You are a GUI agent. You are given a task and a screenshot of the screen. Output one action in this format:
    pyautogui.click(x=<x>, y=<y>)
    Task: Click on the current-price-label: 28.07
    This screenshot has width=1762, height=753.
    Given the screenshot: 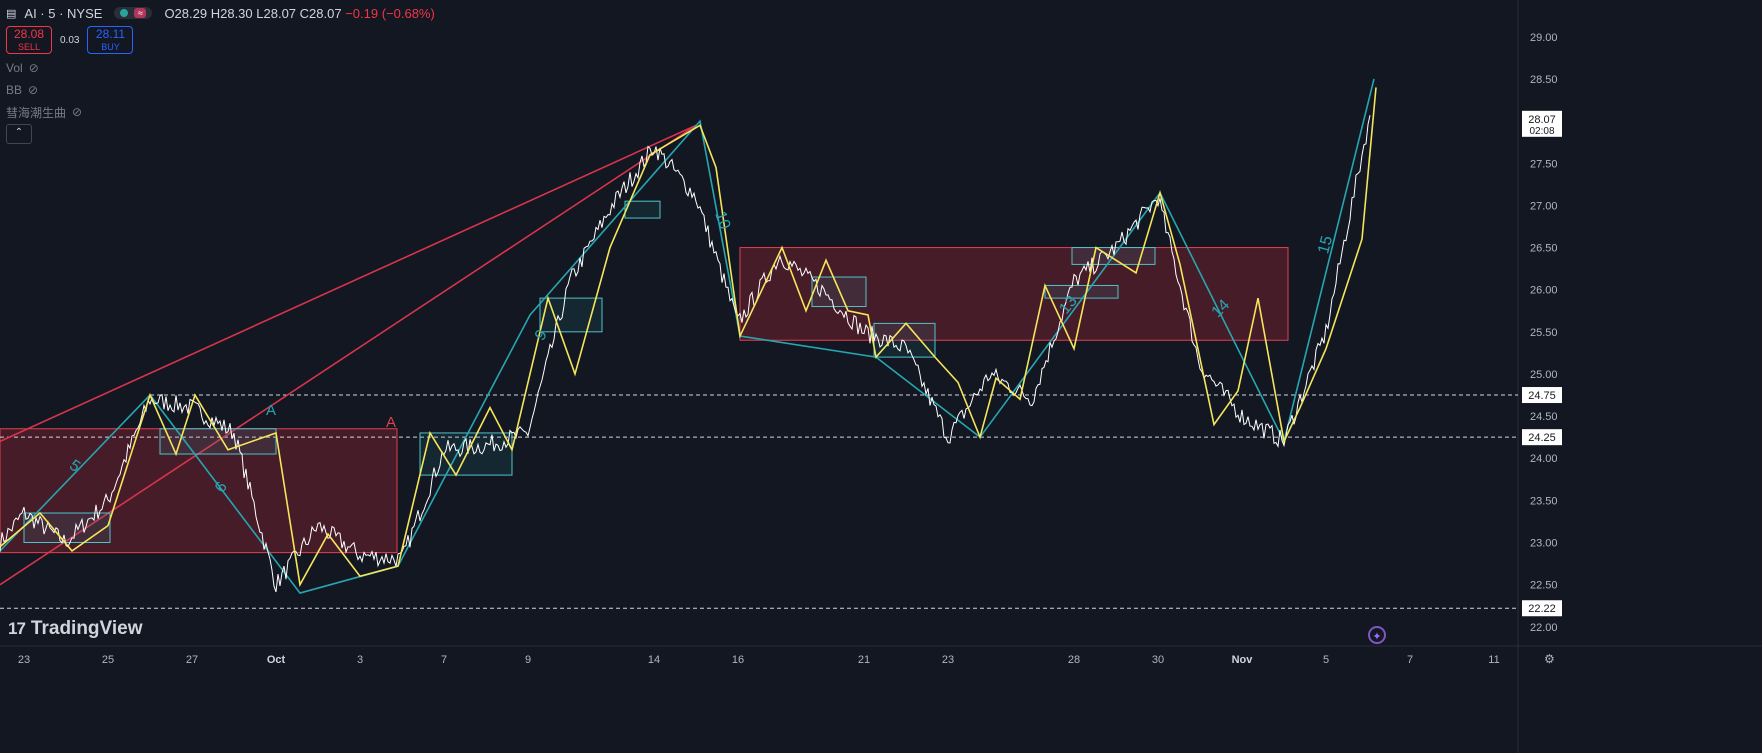 What is the action you would take?
    pyautogui.click(x=1542, y=120)
    